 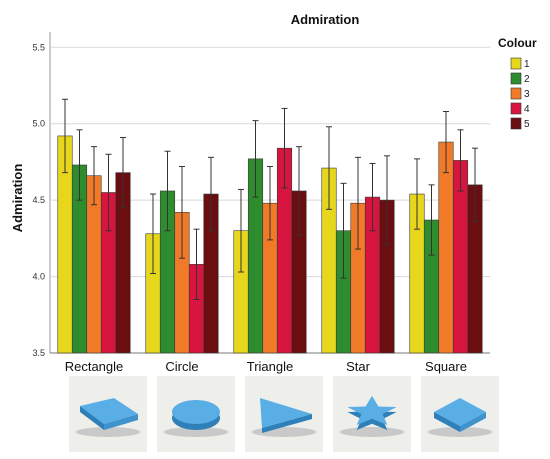 What do you see at coordinates (38, 353) in the screenshot?
I see `y-tick-label: 3.5` at bounding box center [38, 353].